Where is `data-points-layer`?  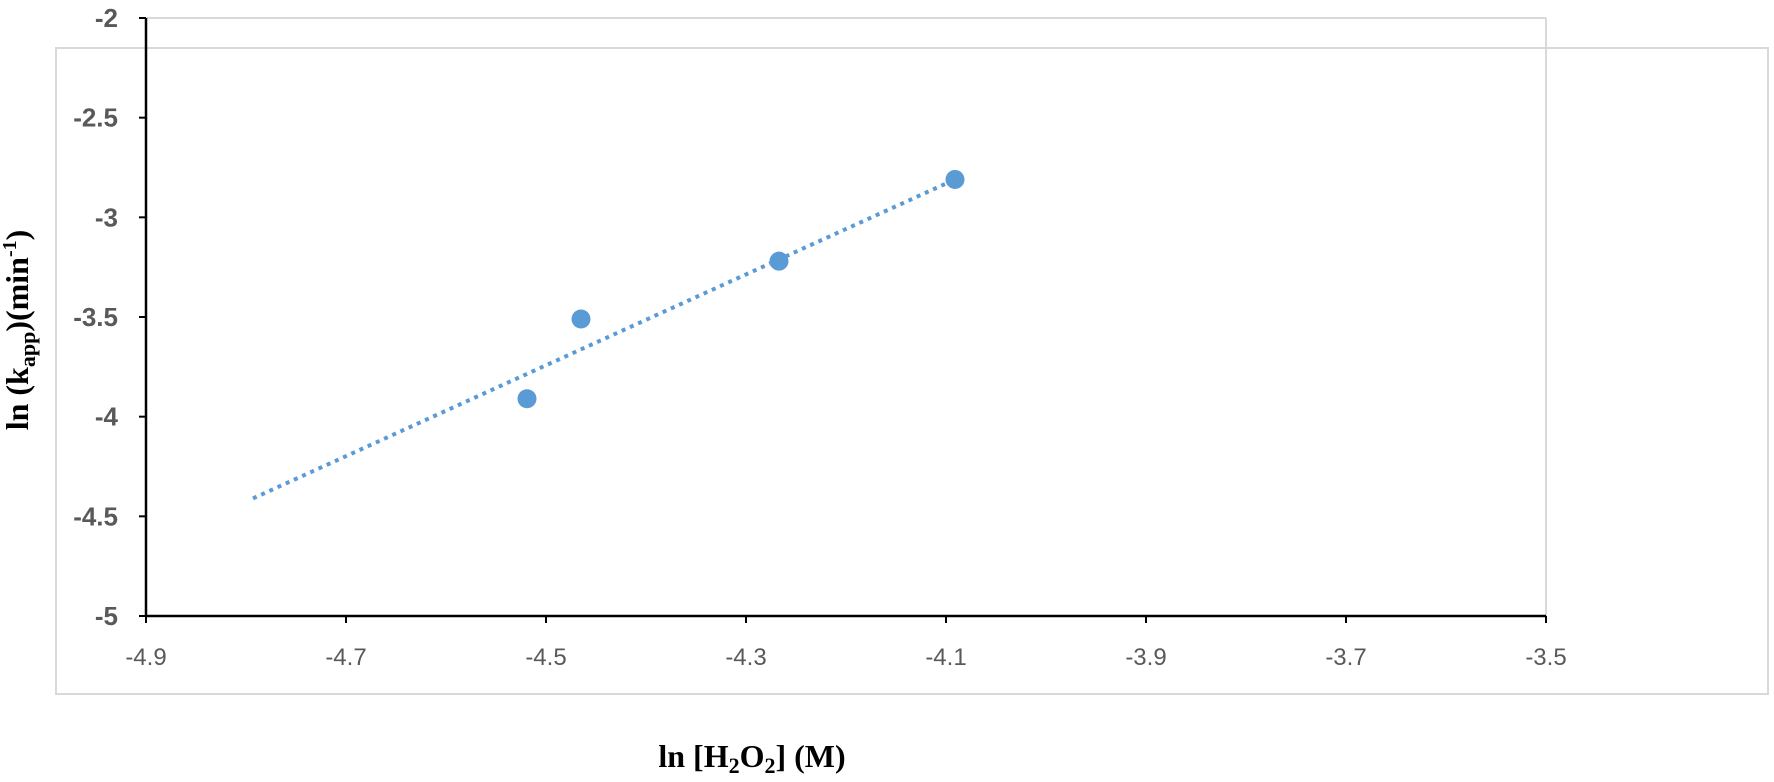 data-points-layer is located at coordinates (741, 289).